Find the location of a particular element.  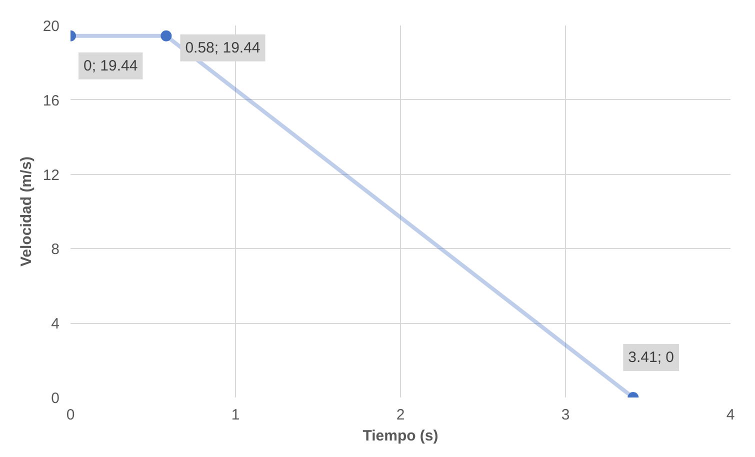

y-tick-label: 4 is located at coordinates (55, 324).